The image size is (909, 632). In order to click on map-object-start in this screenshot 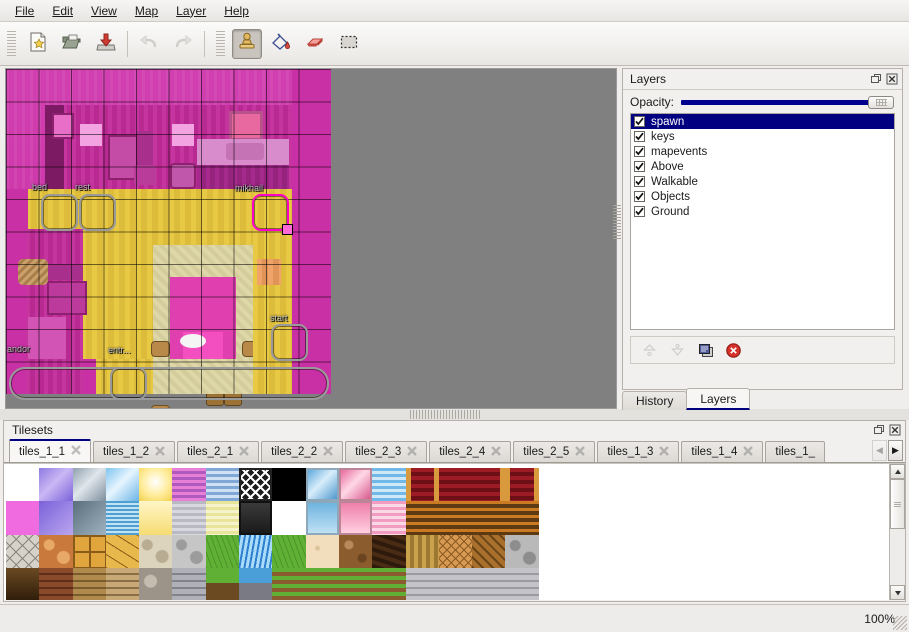, I will do `click(289, 342)`.